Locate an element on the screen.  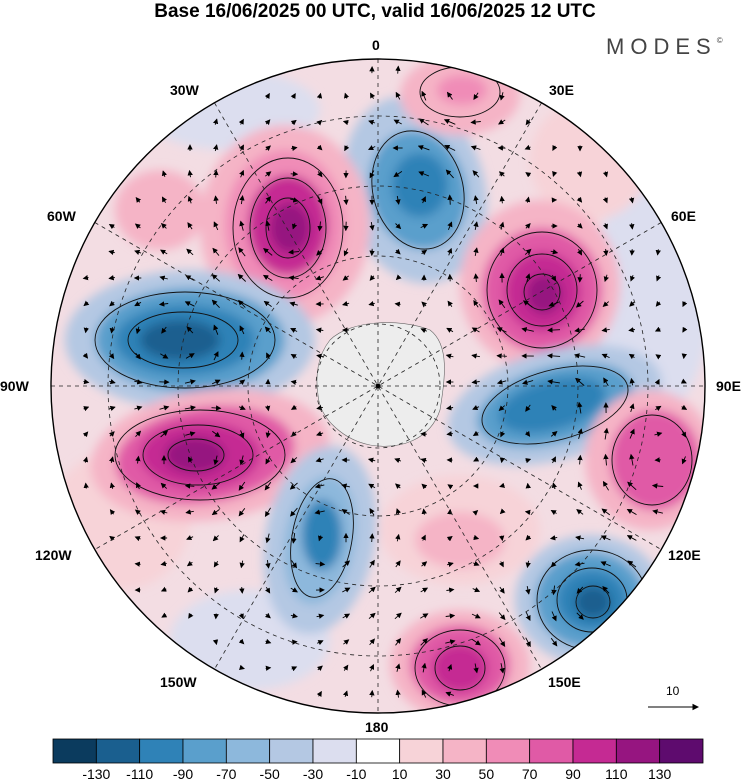
colorbar is located at coordinates (378, 751).